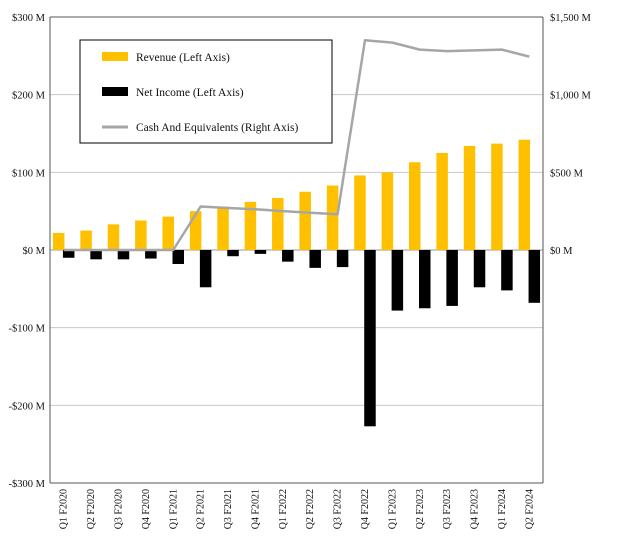 This screenshot has width=617, height=542. I want to click on category-label: Q1 F2021, so click(173, 509).